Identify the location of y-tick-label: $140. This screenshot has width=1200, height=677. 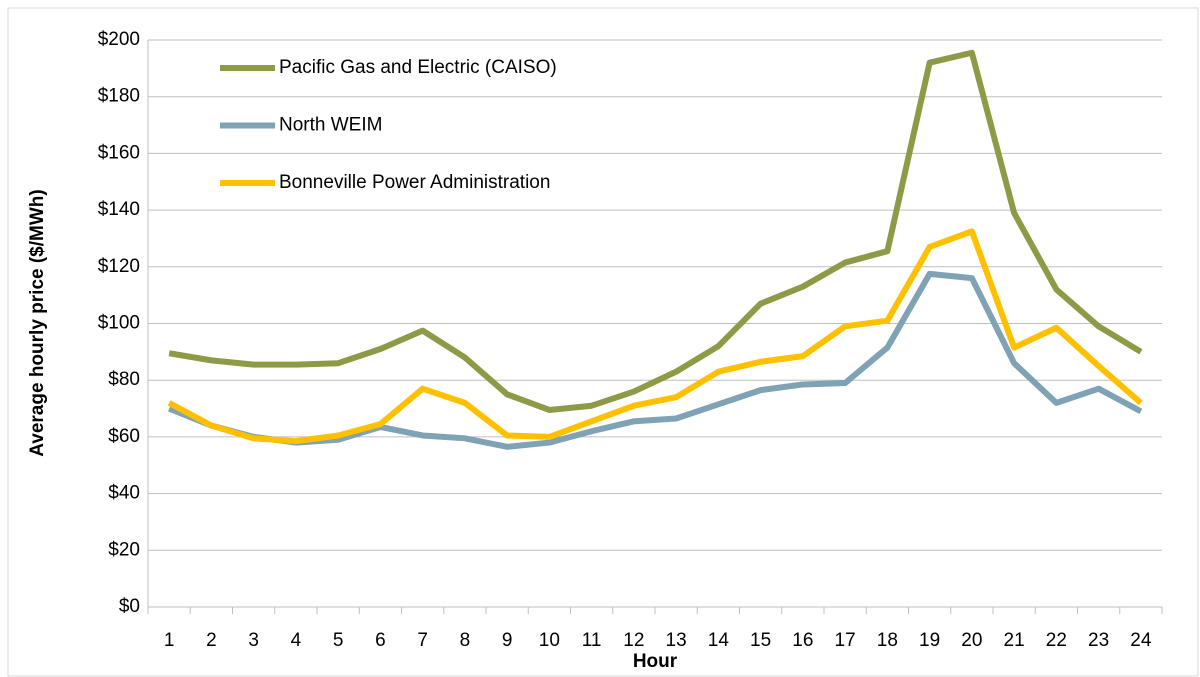
(119, 209).